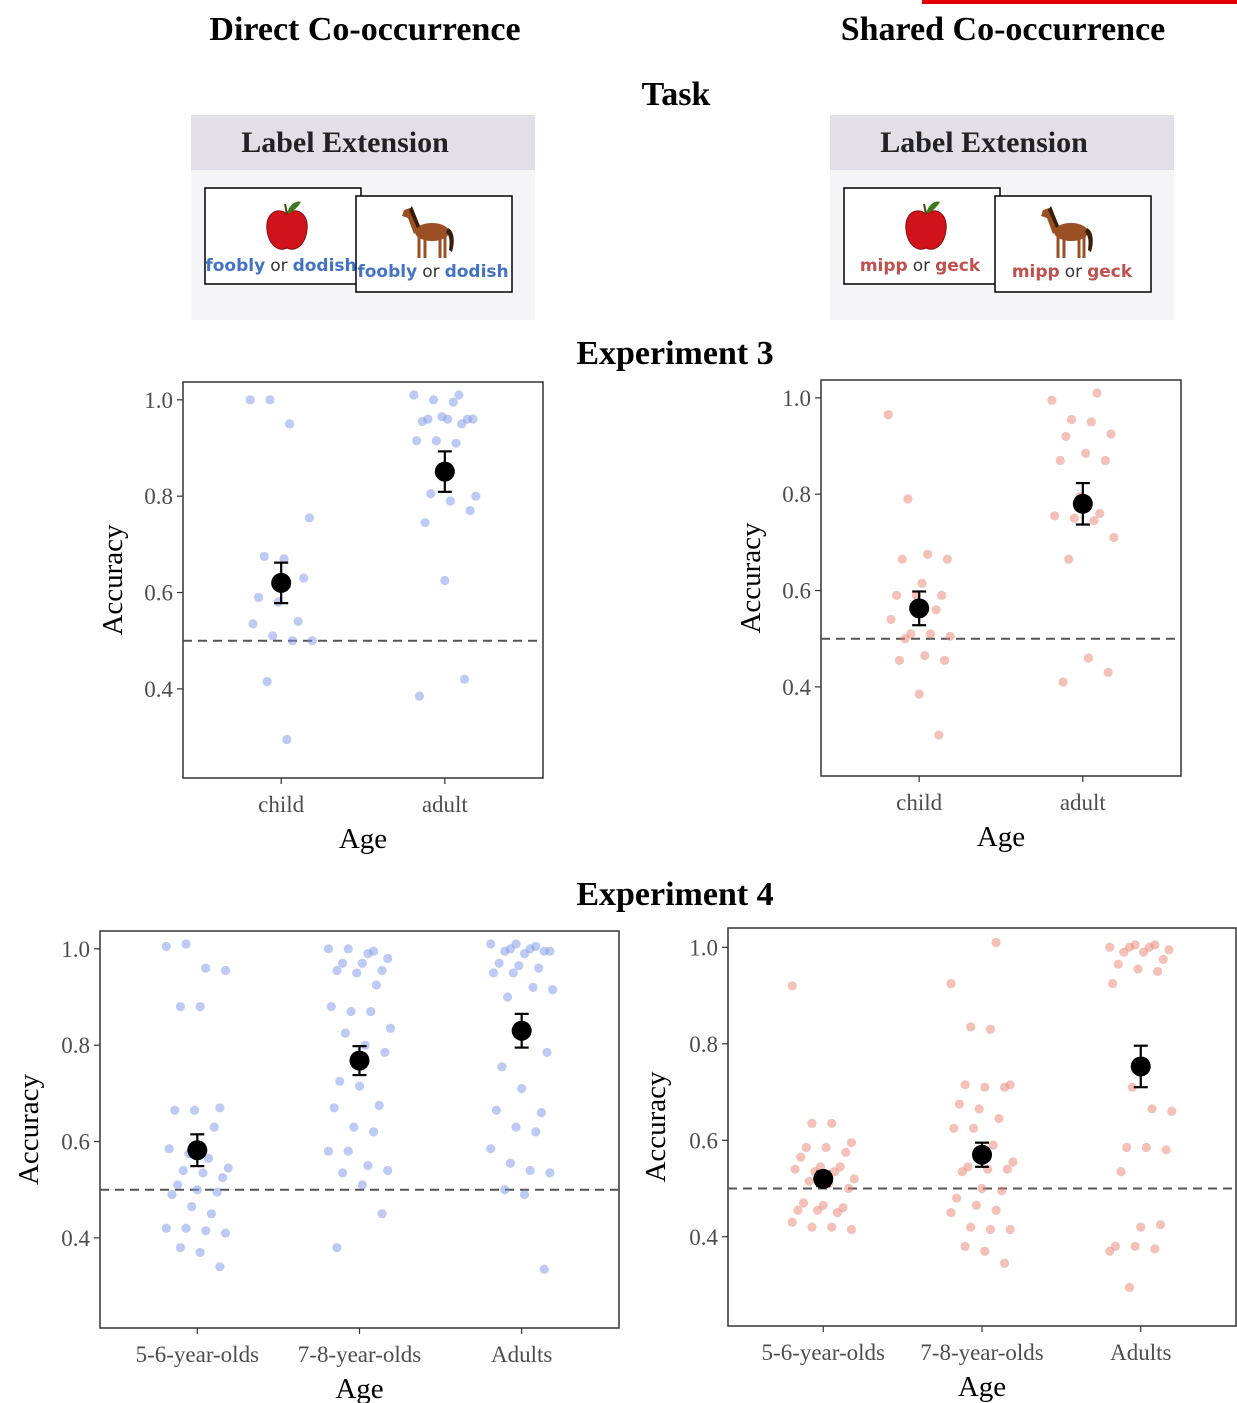 The height and width of the screenshot is (1403, 1237). Describe the element at coordinates (363, 580) in the screenshot. I see `plot-panel` at that location.